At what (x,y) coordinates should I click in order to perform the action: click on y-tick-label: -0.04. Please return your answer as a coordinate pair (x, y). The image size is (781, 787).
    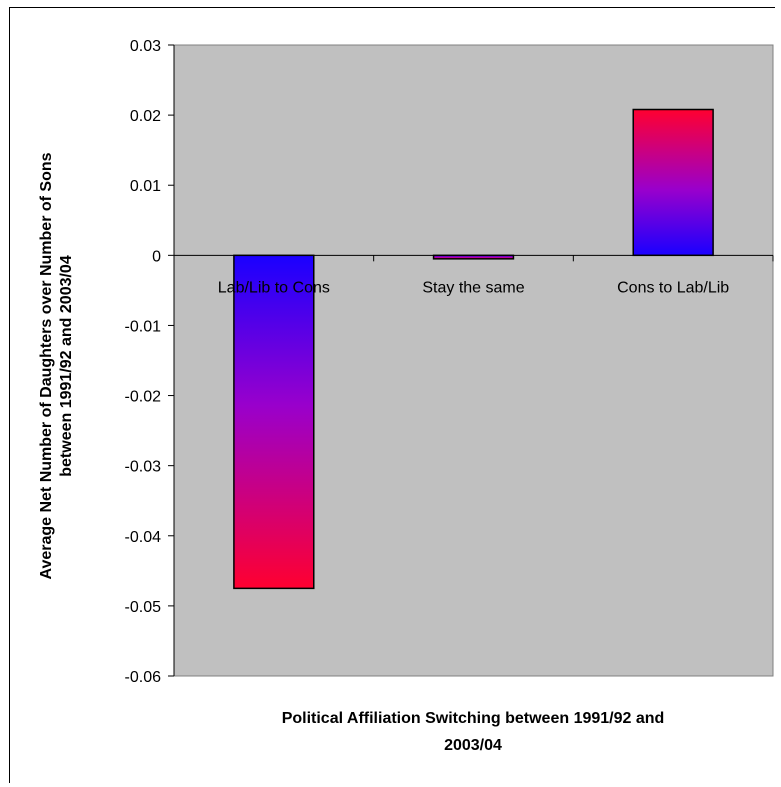
    Looking at the image, I should click on (143, 537).